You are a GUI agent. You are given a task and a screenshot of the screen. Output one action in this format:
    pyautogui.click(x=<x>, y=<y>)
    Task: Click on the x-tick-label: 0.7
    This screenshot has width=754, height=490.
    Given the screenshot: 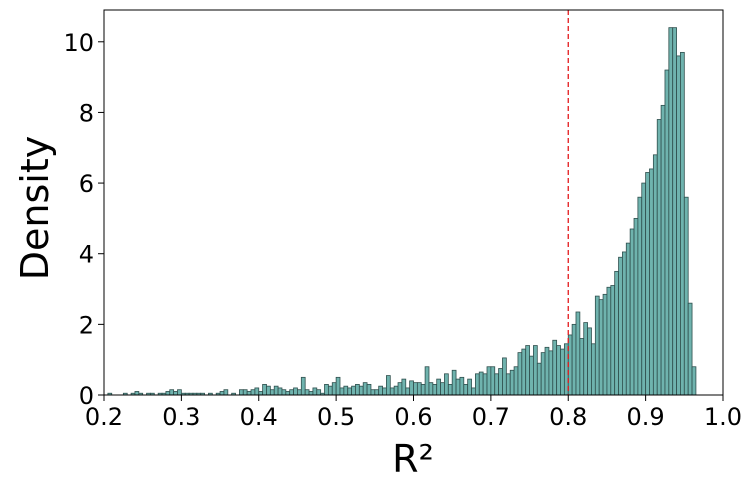 What is the action you would take?
    pyautogui.click(x=491, y=417)
    